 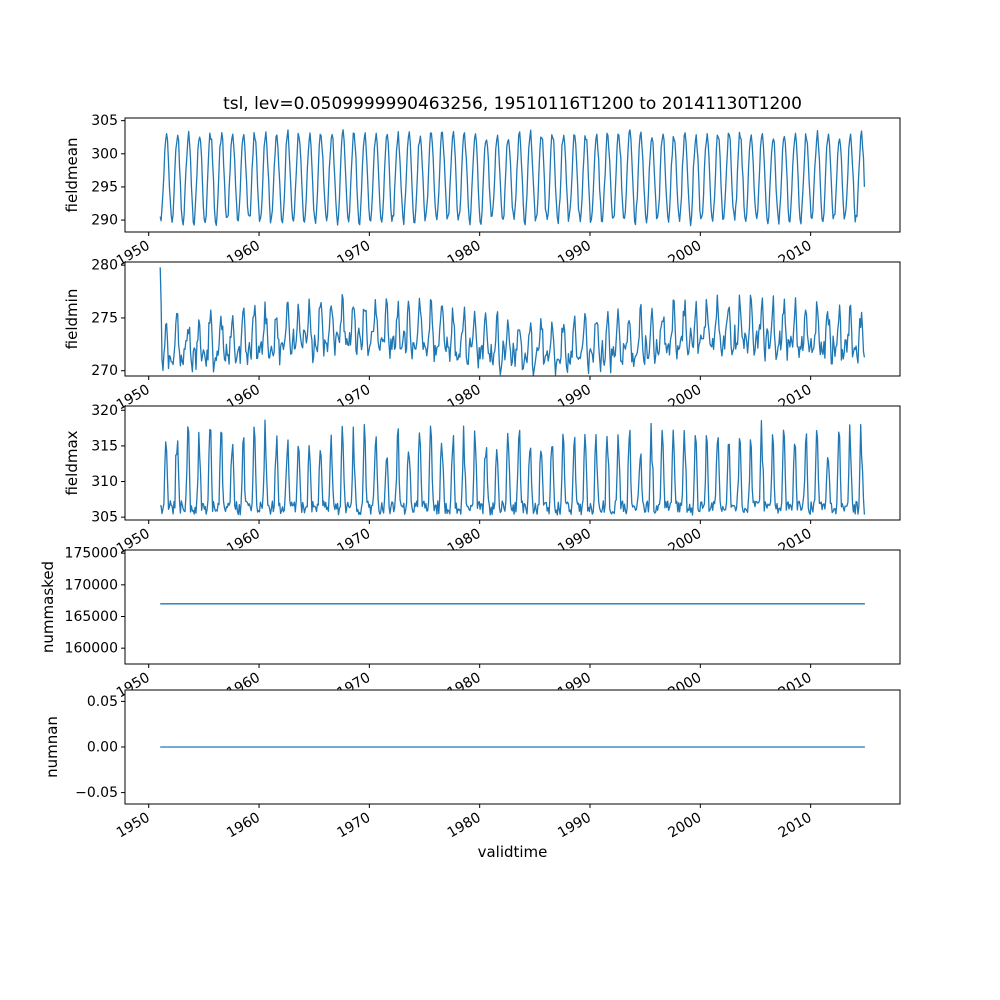 What do you see at coordinates (795, 826) in the screenshot?
I see `x-tick-label: 2010` at bounding box center [795, 826].